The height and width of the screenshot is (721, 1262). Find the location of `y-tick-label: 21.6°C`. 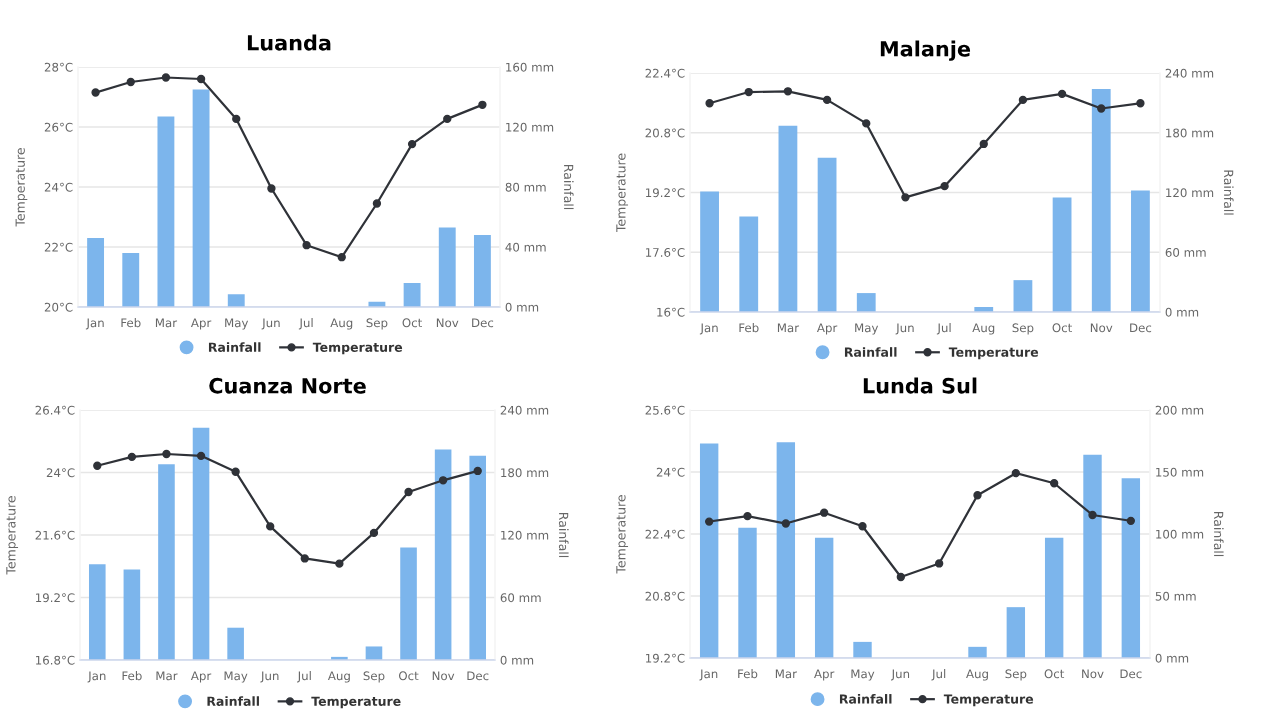

y-tick-label: 21.6°C is located at coordinates (55, 535).